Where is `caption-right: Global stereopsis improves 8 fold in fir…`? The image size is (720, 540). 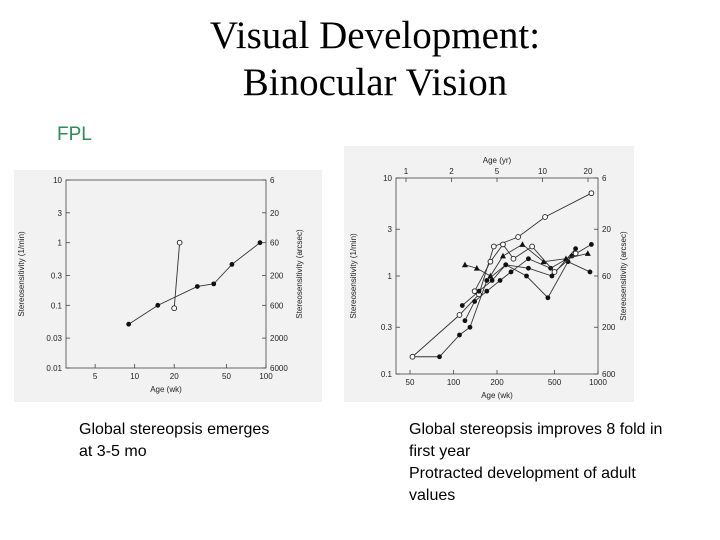
caption-right: Global stereopsis improves 8 fold in fir… is located at coordinates (539, 463).